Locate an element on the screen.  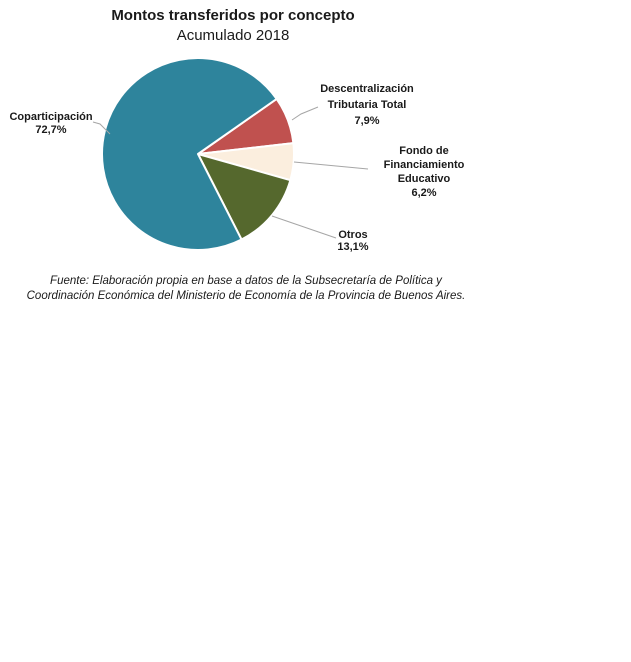
leader-line-otros is located at coordinates (304, 227).